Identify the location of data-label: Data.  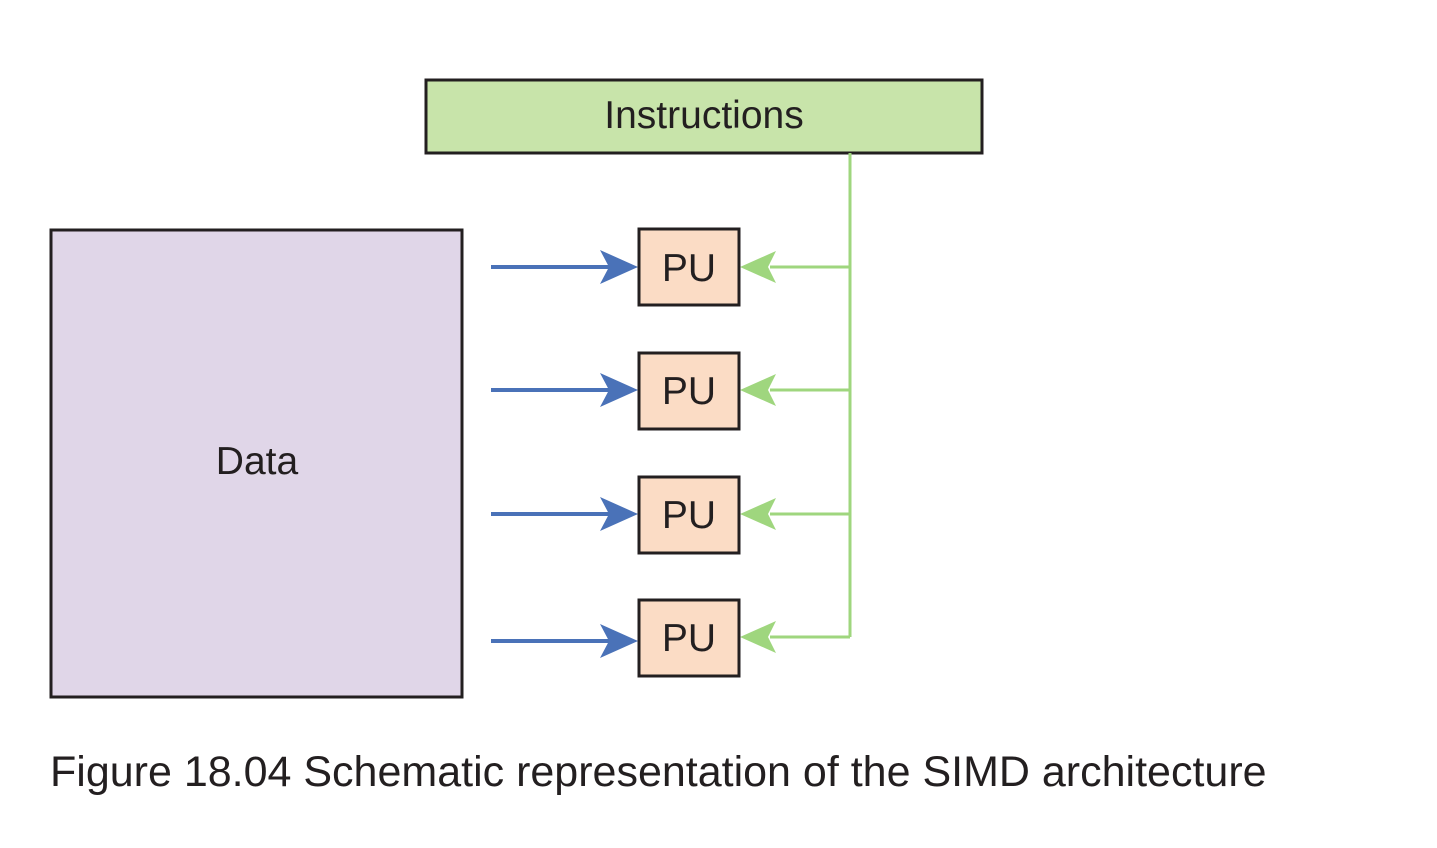
(257, 461).